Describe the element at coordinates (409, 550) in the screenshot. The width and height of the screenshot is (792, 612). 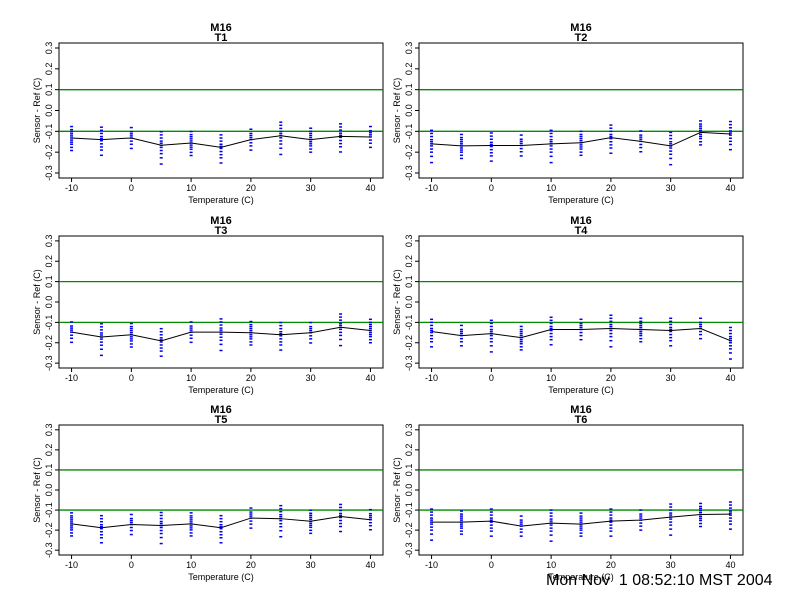
I see `y-tick-label: -0.3` at that location.